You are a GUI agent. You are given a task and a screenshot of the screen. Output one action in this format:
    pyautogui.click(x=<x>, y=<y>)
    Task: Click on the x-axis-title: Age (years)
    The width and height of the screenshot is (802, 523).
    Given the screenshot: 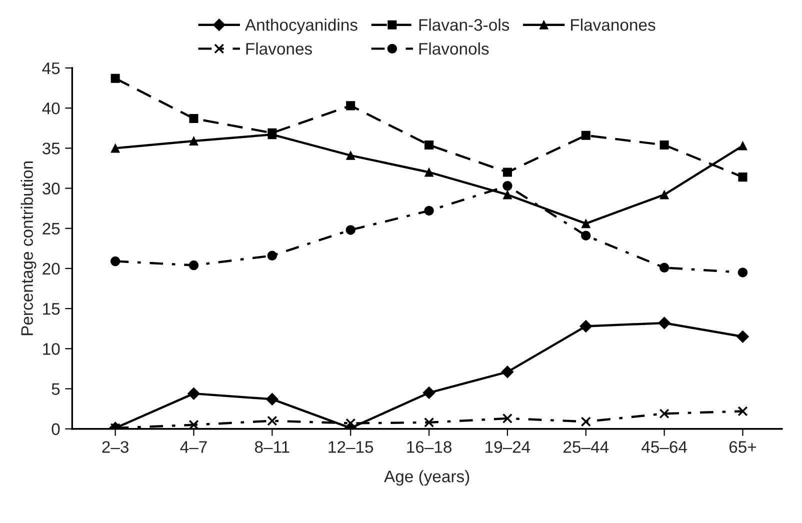 What is the action you would take?
    pyautogui.click(x=427, y=478)
    